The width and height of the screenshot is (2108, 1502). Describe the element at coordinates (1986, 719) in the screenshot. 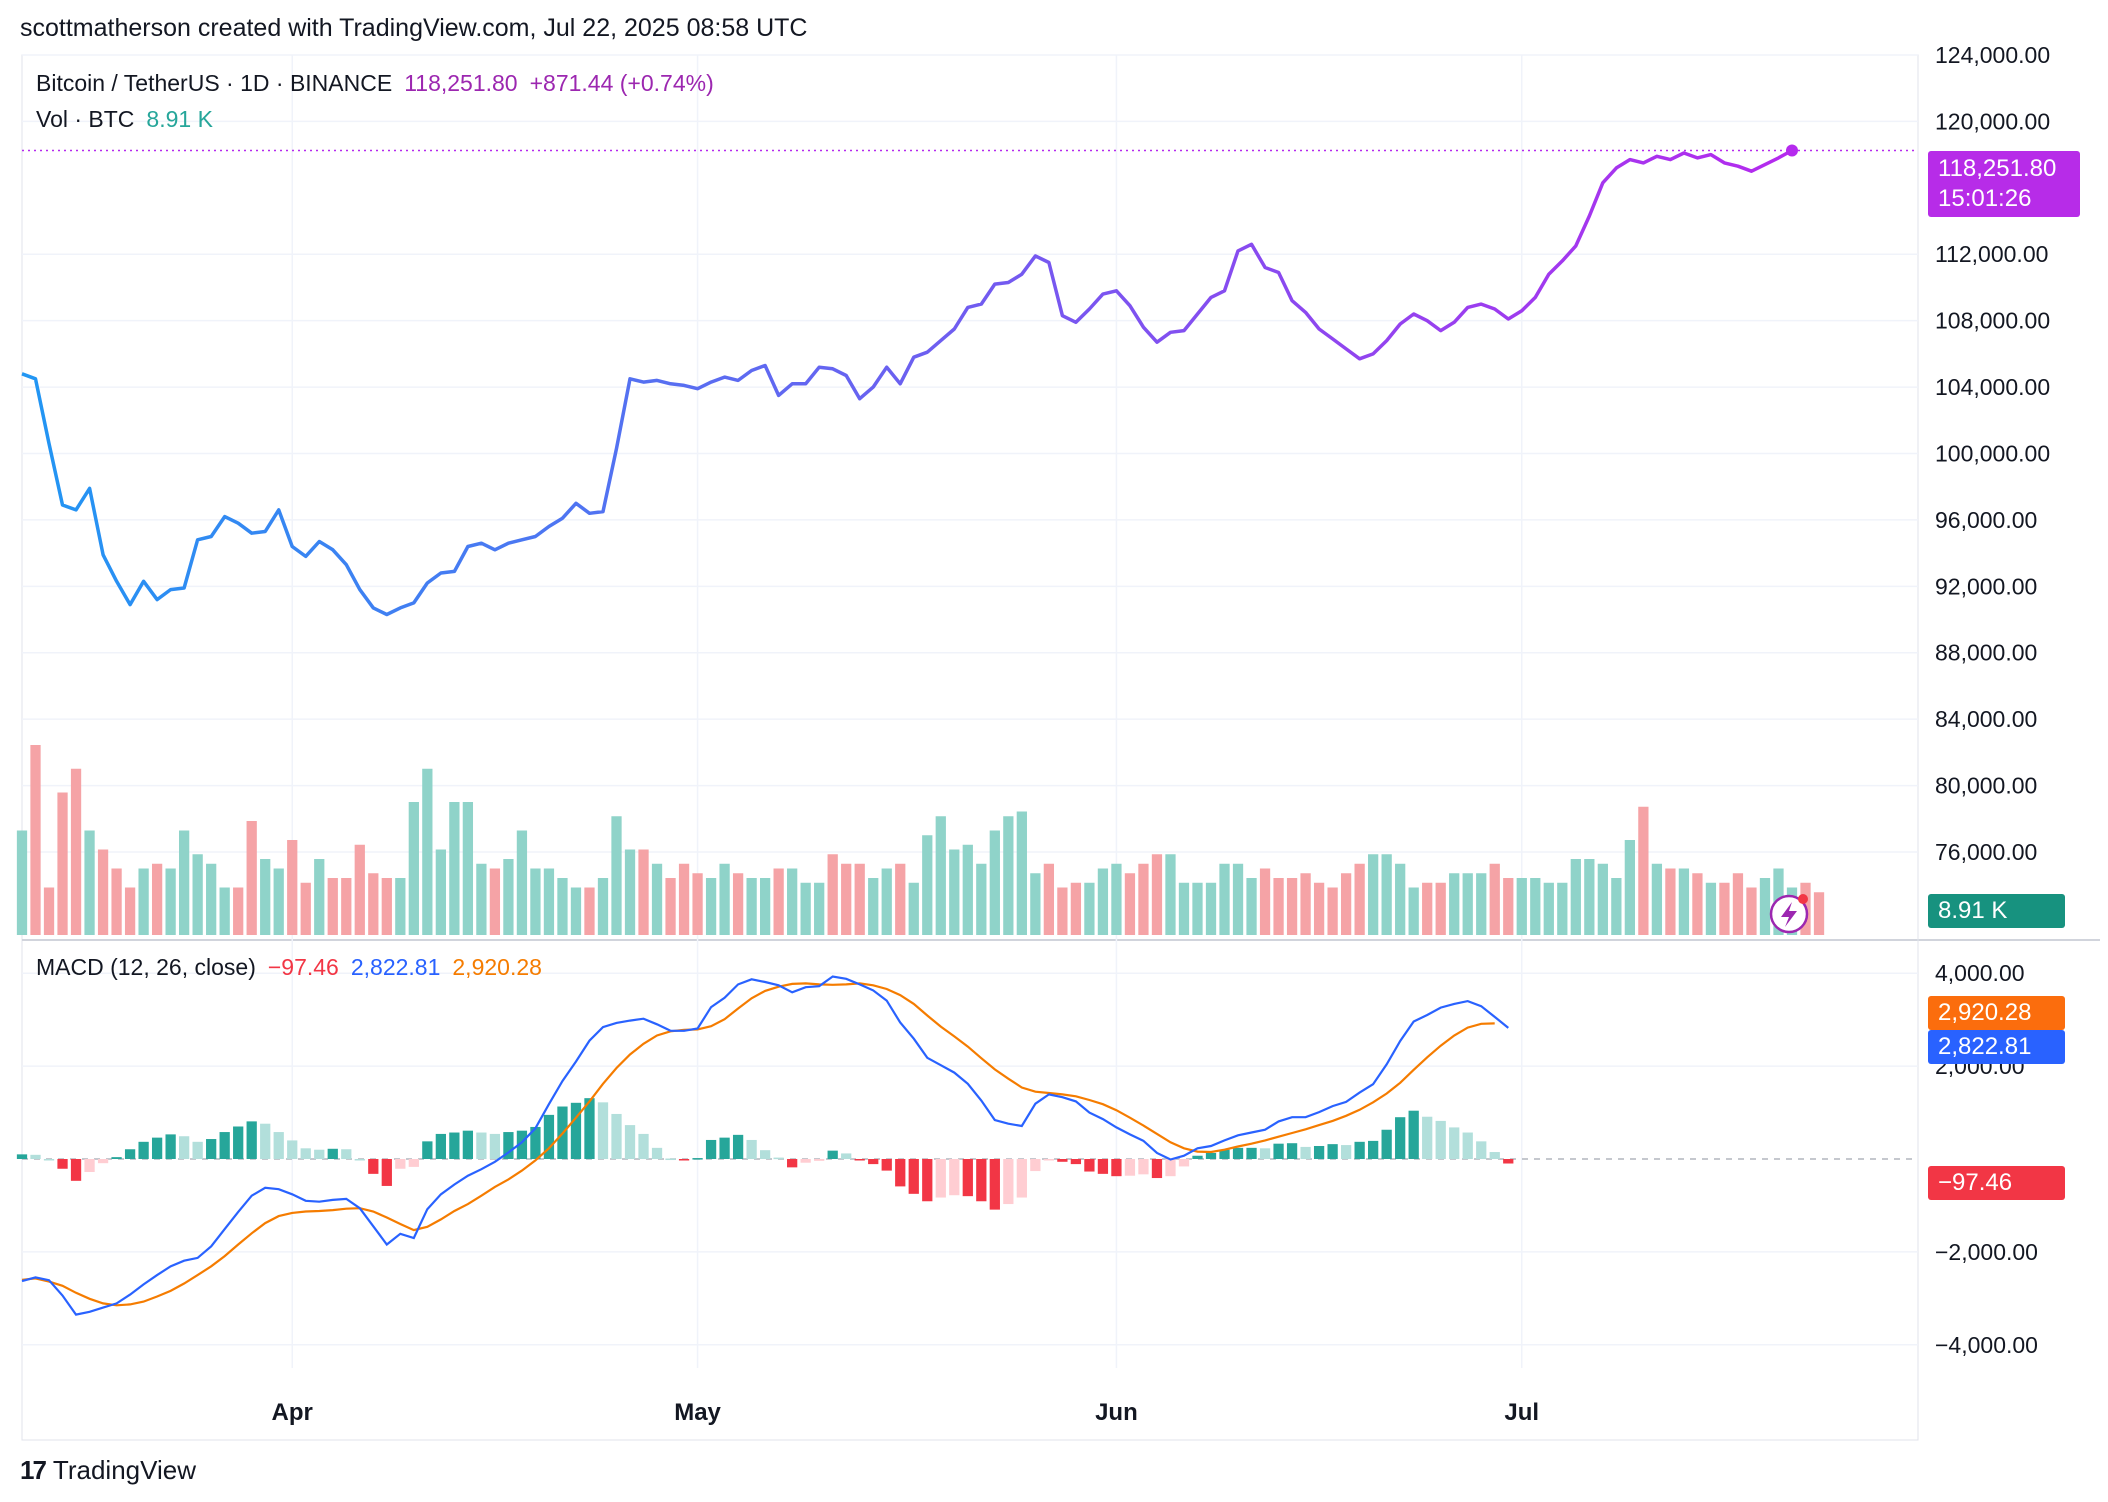

I see `price-tick-label: 84,000.00` at that location.